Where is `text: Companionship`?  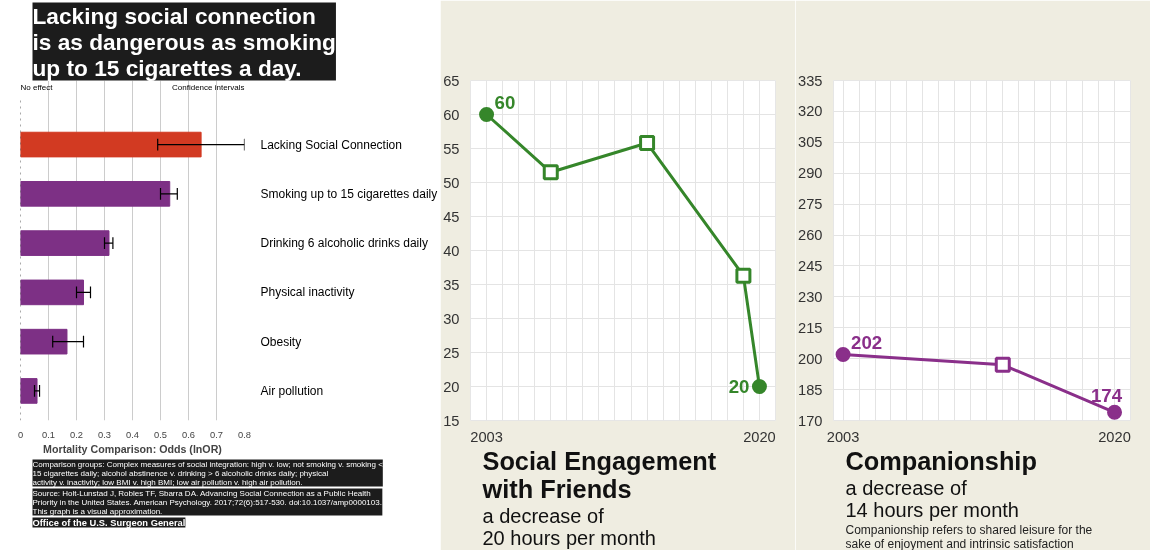 text: Companionship is located at coordinates (941, 460).